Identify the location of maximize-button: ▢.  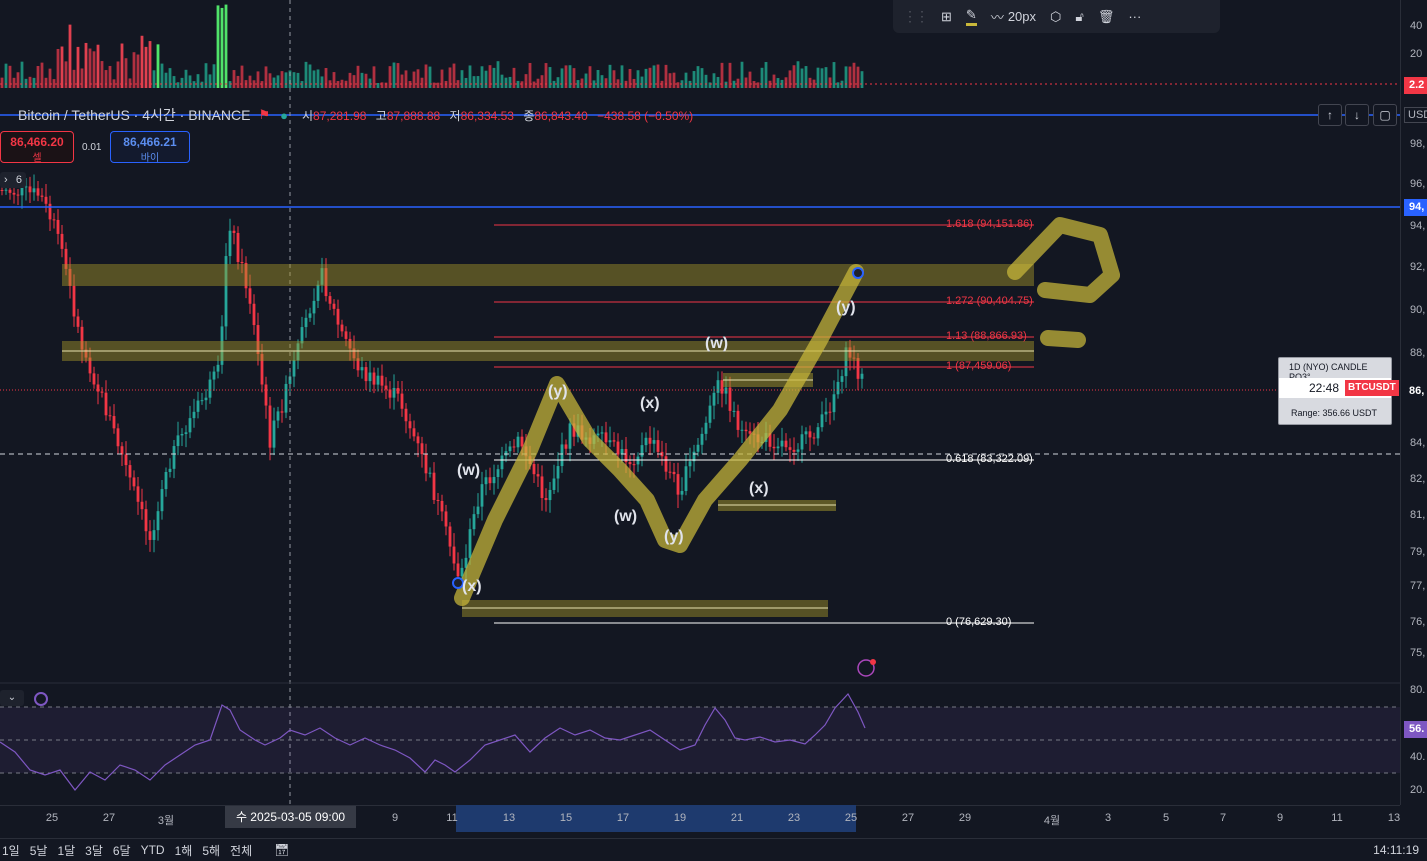
(1385, 115).